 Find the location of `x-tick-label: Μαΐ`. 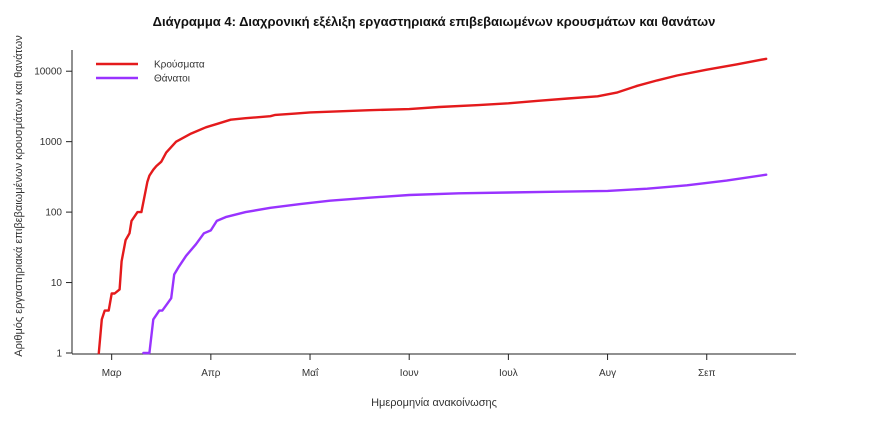

x-tick-label: Μαΐ is located at coordinates (310, 373).